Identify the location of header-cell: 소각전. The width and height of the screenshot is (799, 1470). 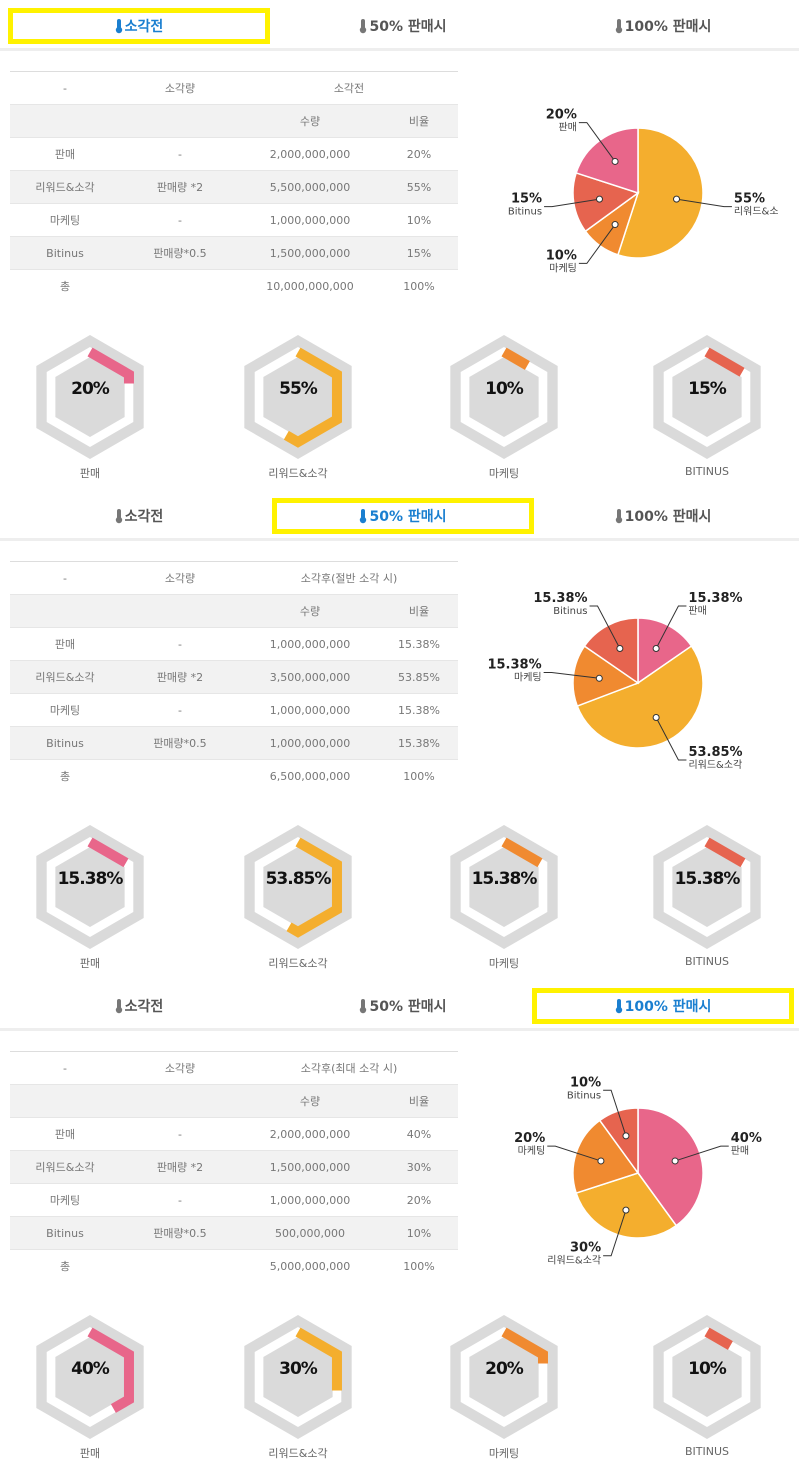
(349, 88).